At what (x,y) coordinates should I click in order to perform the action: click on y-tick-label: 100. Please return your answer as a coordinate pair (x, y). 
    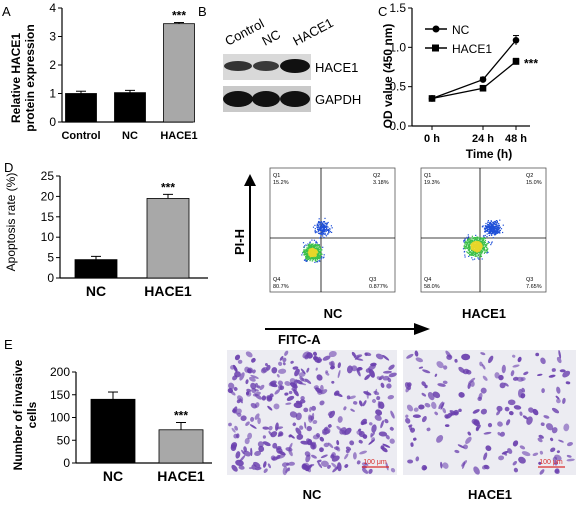
    Looking at the image, I should click on (60, 418).